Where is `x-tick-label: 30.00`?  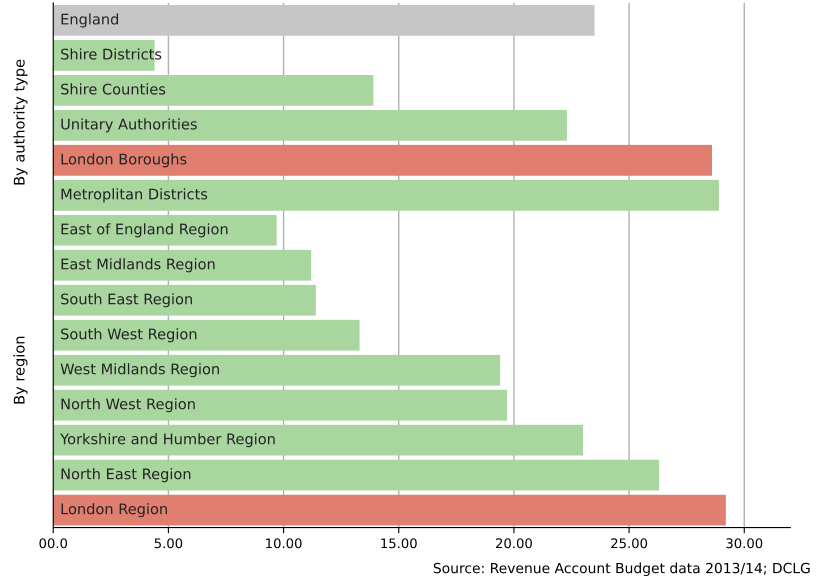
x-tick-label: 30.00 is located at coordinates (744, 543).